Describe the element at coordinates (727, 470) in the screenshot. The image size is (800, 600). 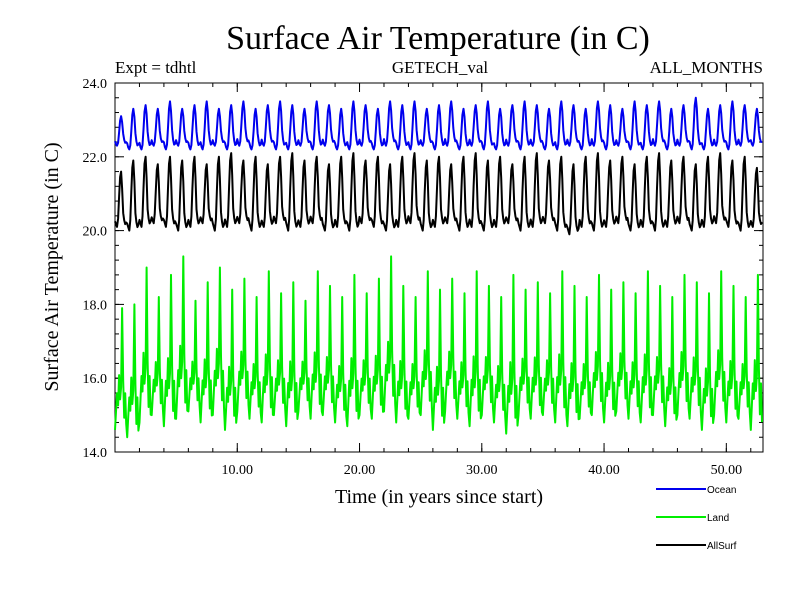
I see `x-tick-label: 50.00` at that location.